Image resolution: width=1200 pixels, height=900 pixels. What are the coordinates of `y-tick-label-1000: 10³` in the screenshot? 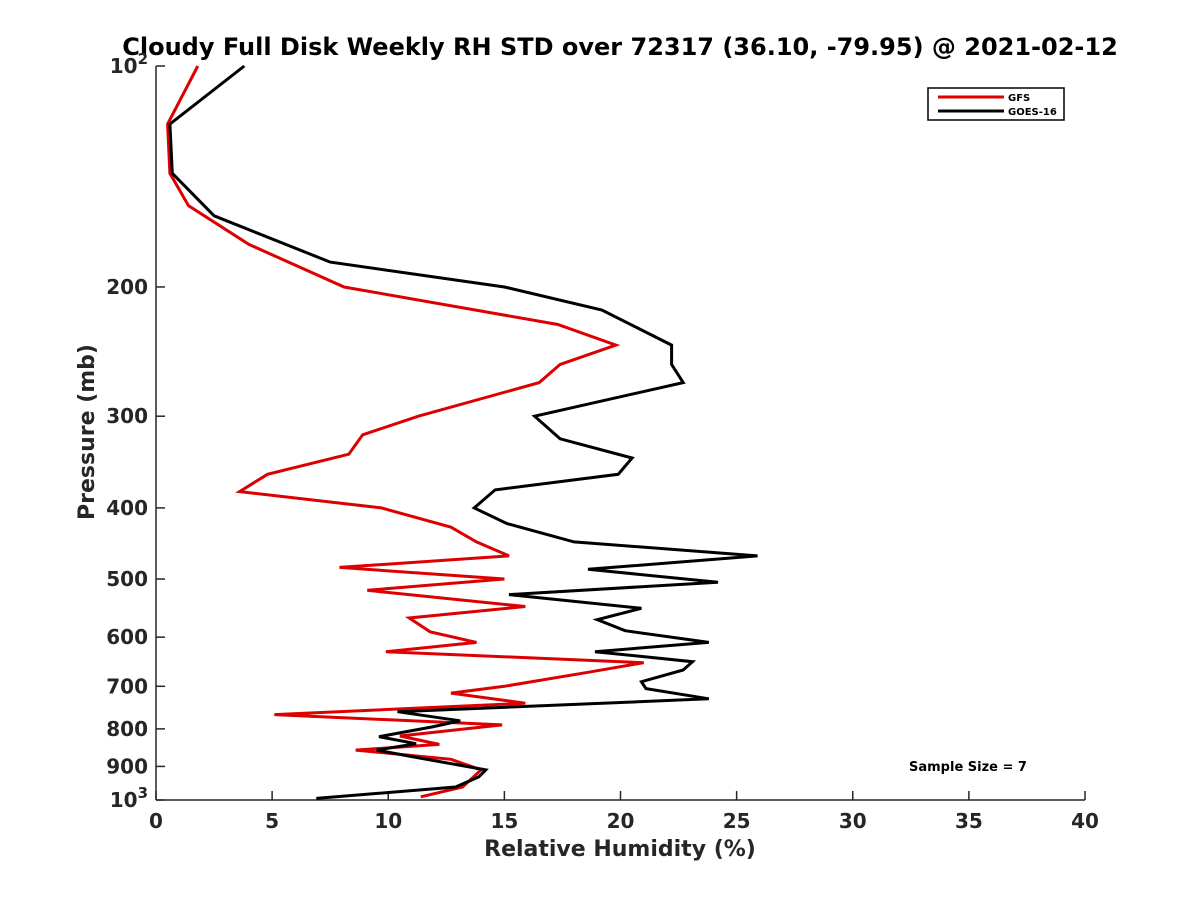 It's located at (129, 798).